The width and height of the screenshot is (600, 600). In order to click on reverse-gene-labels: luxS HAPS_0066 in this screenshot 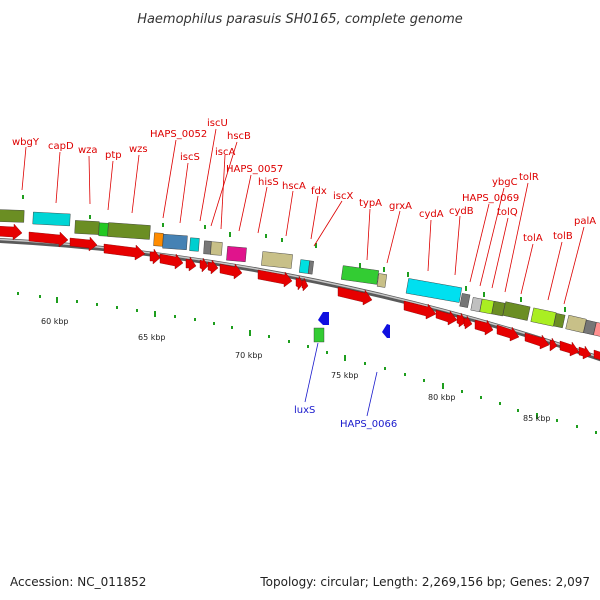, I will do `click(345, 417)`.